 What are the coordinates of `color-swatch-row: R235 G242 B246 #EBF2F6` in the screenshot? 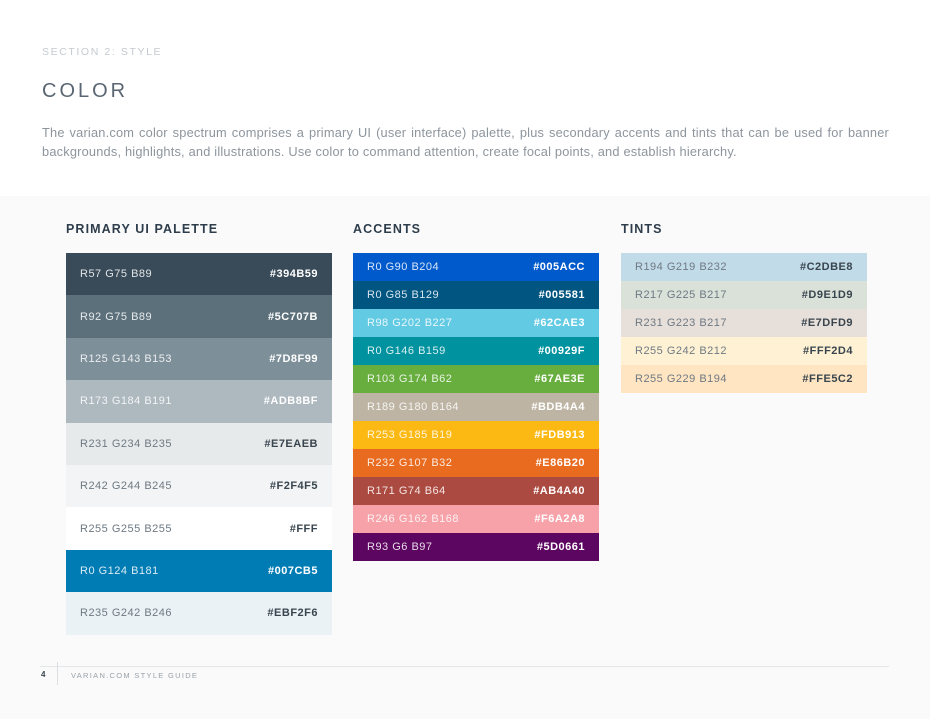 It's located at (199, 613).